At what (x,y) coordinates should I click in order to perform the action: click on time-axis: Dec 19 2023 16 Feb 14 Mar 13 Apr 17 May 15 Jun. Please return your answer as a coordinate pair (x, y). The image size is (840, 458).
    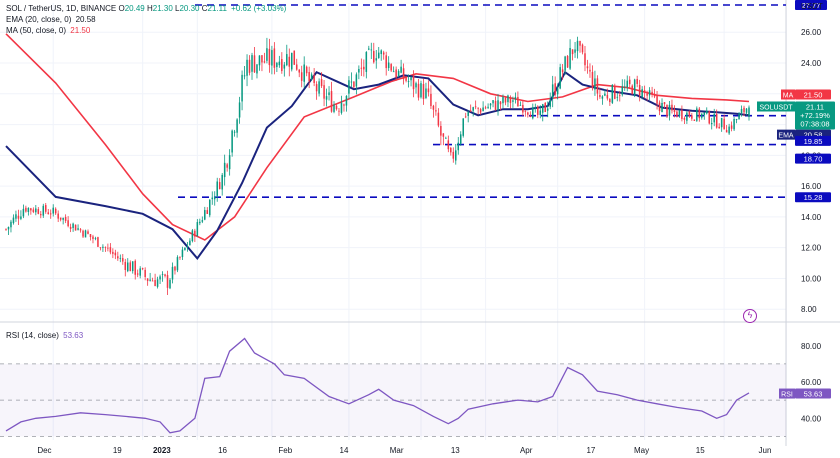
    Looking at the image, I should click on (404, 450).